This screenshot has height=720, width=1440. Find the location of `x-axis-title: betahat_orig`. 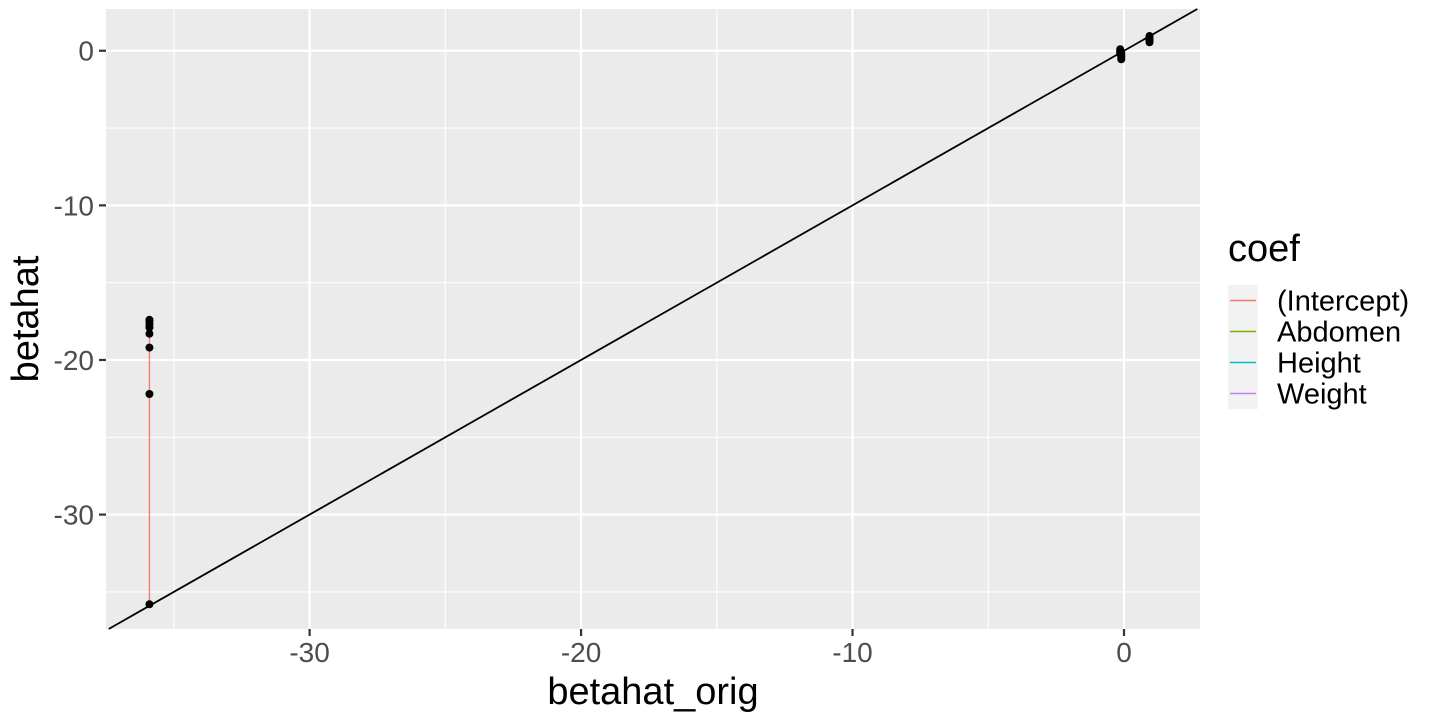

x-axis-title: betahat_orig is located at coordinates (652, 692).